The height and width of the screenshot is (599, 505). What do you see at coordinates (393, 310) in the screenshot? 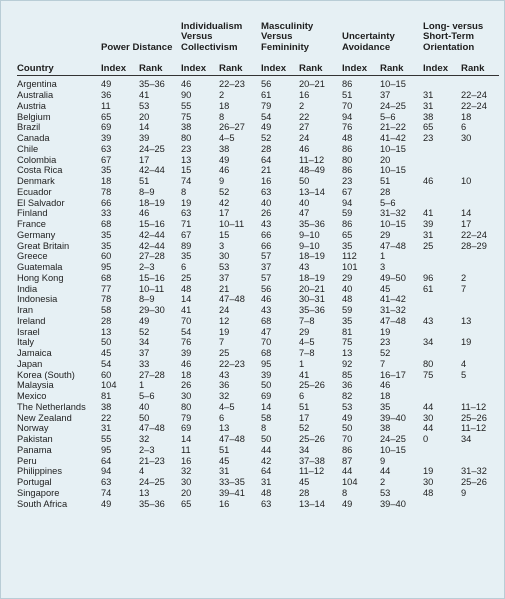
I see `uncertainty-rank-cell: 31–32` at bounding box center [393, 310].